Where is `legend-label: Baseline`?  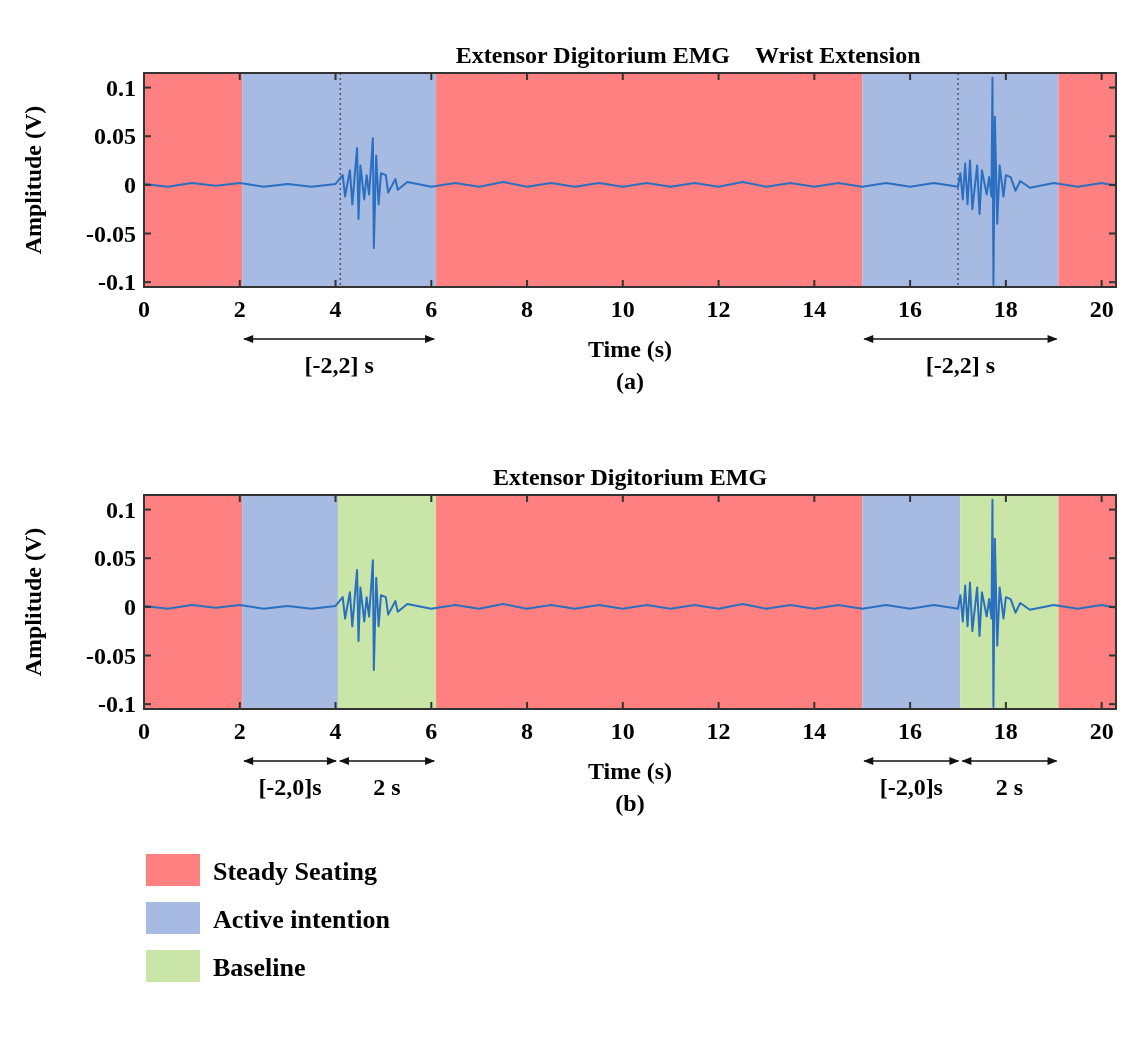 legend-label: Baseline is located at coordinates (259, 967).